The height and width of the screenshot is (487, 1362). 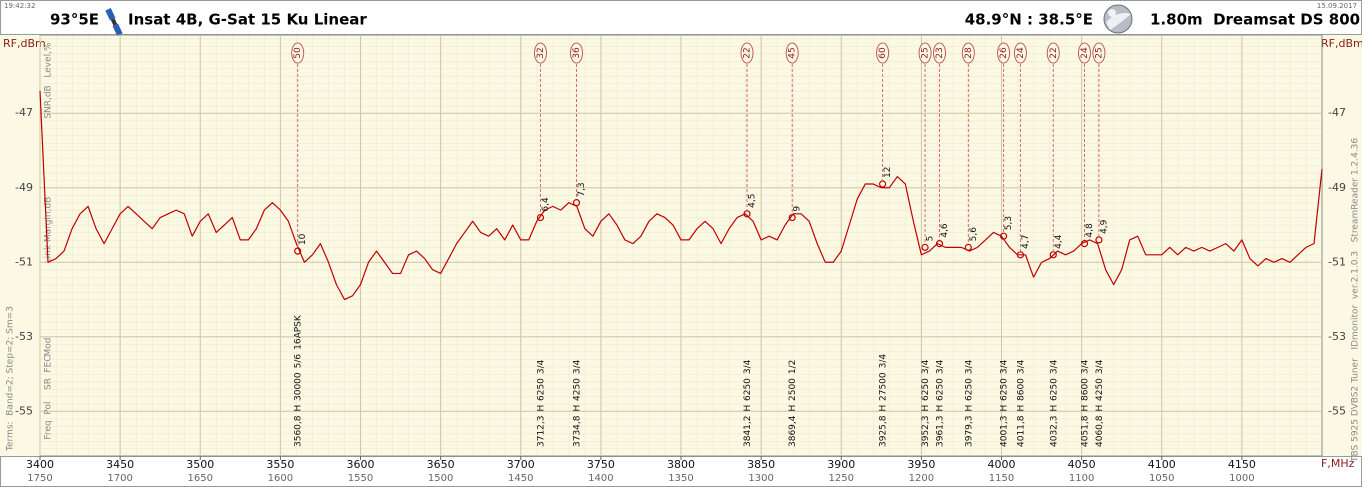 What do you see at coordinates (1085, 426) in the screenshot?
I see `freq-label: 4051,8 H` at bounding box center [1085, 426].